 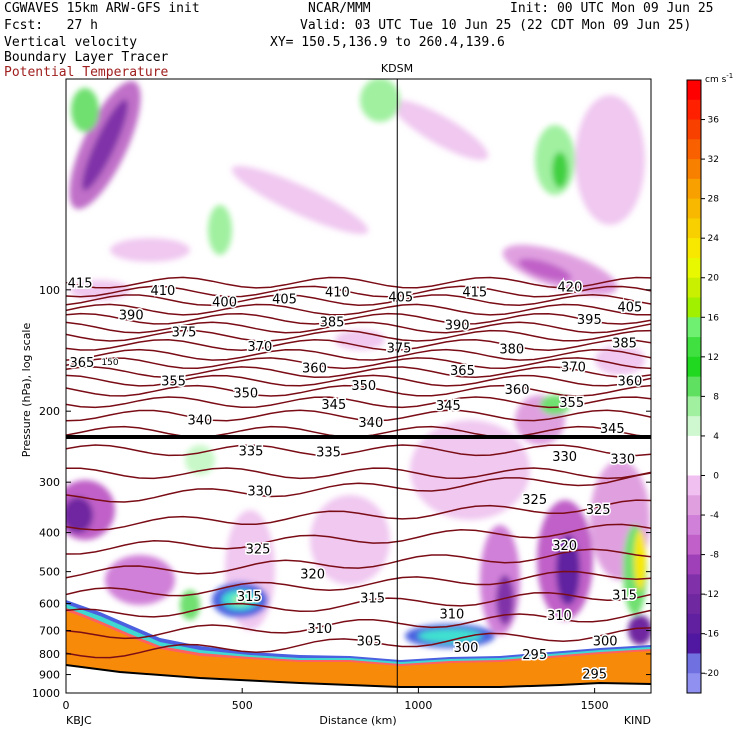 What do you see at coordinates (363, 386) in the screenshot?
I see `theta-label: 350` at bounding box center [363, 386].